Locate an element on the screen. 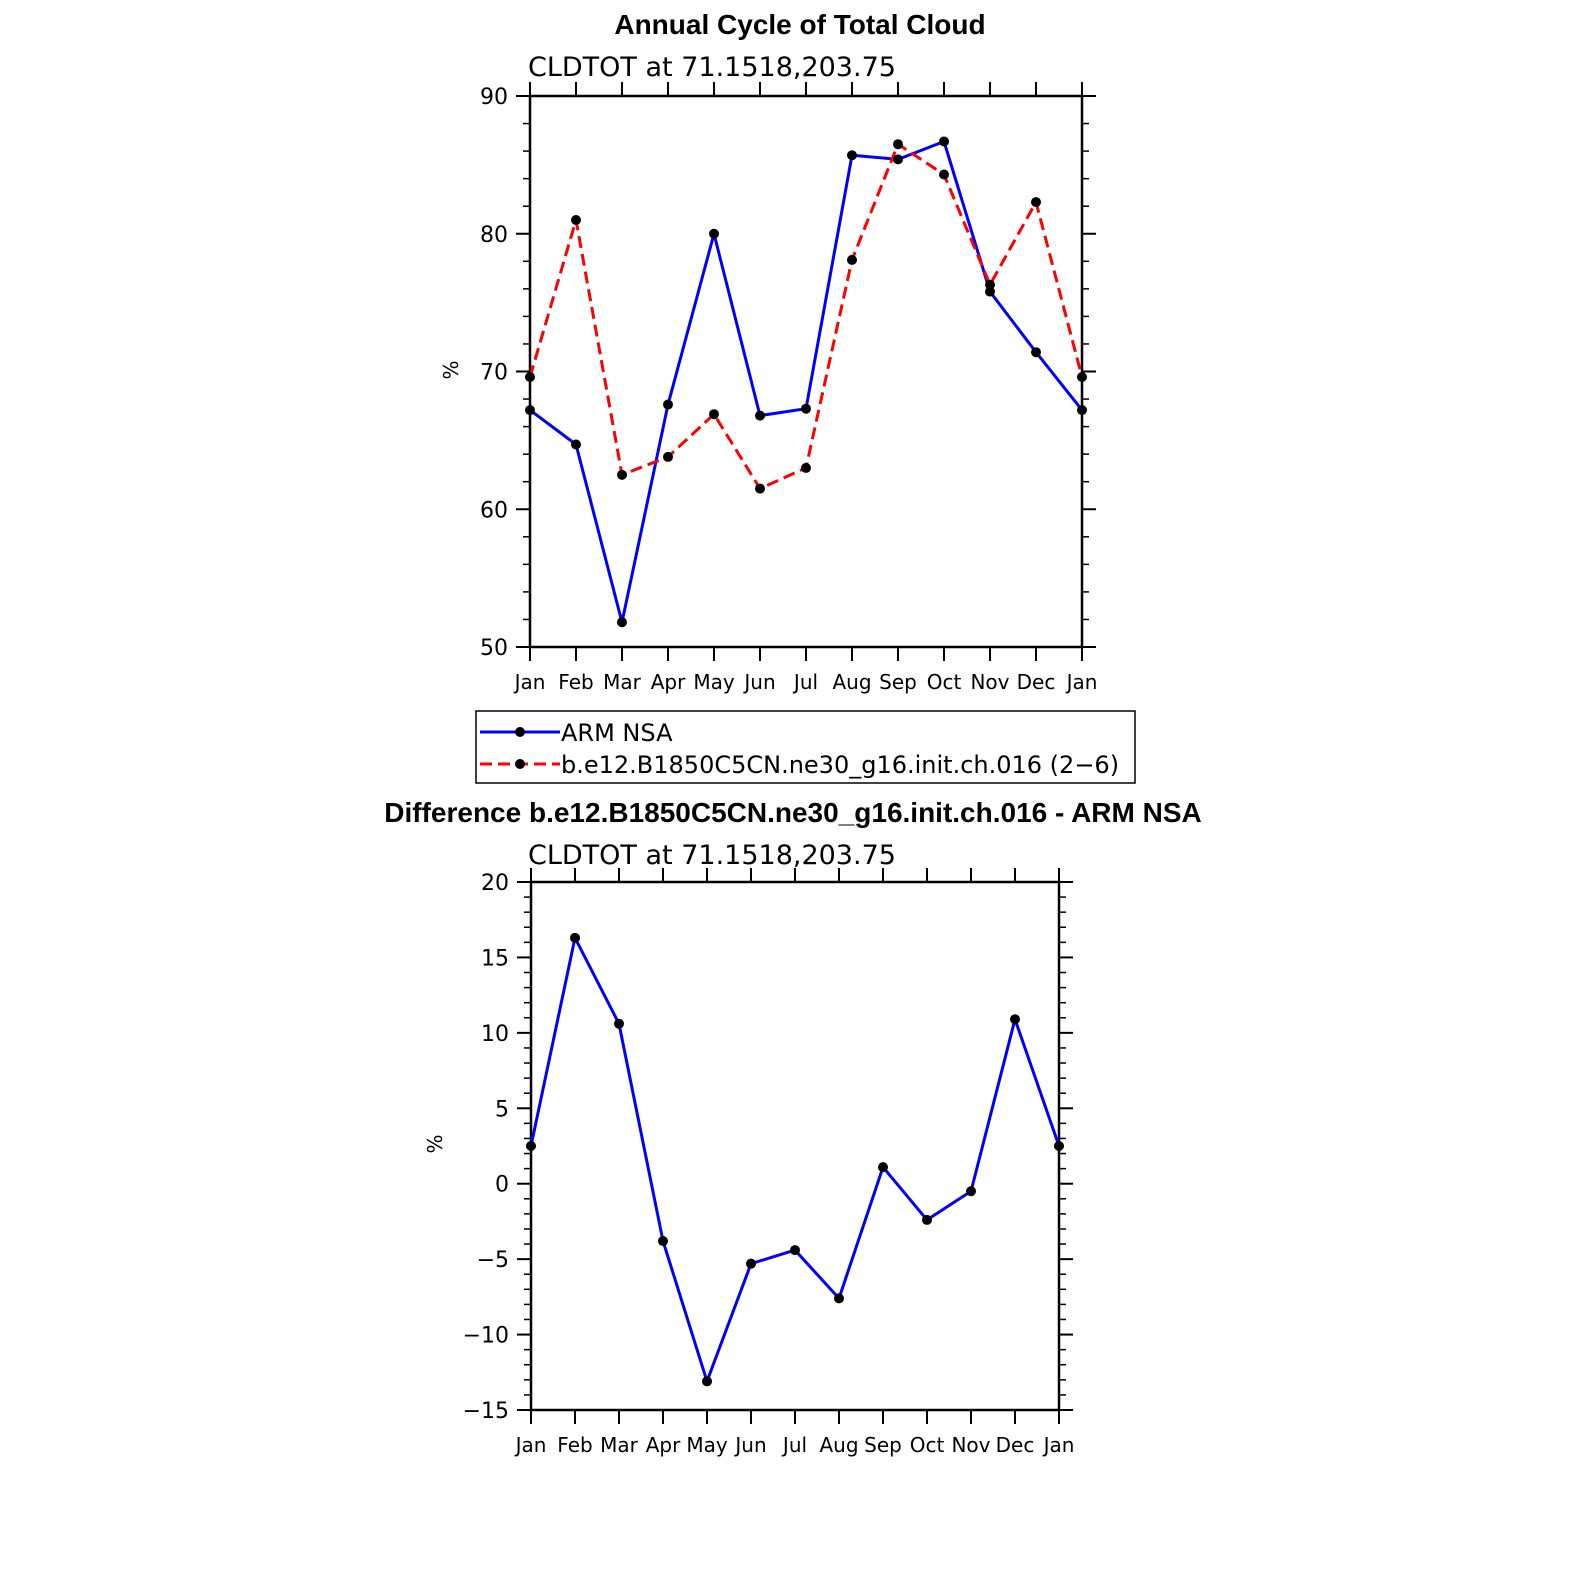 The width and height of the screenshot is (1575, 1575). y-tick-label: 70 is located at coordinates (494, 373).